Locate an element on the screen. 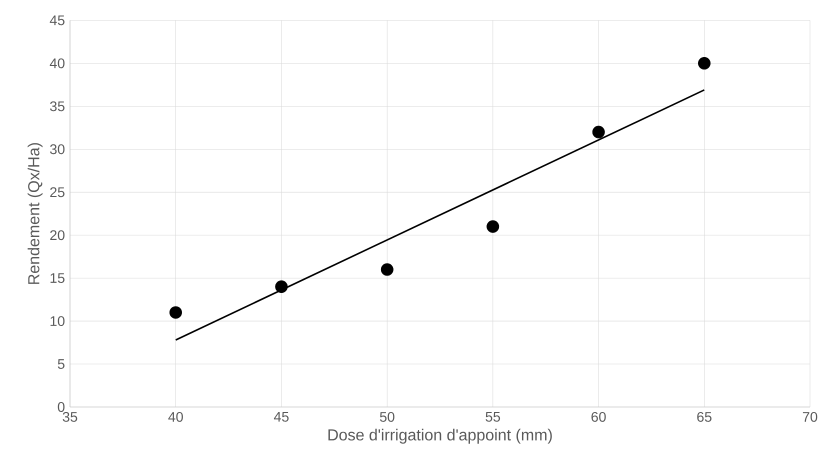 This screenshot has width=824, height=461. y-tick-label: 45 is located at coordinates (57, 20).